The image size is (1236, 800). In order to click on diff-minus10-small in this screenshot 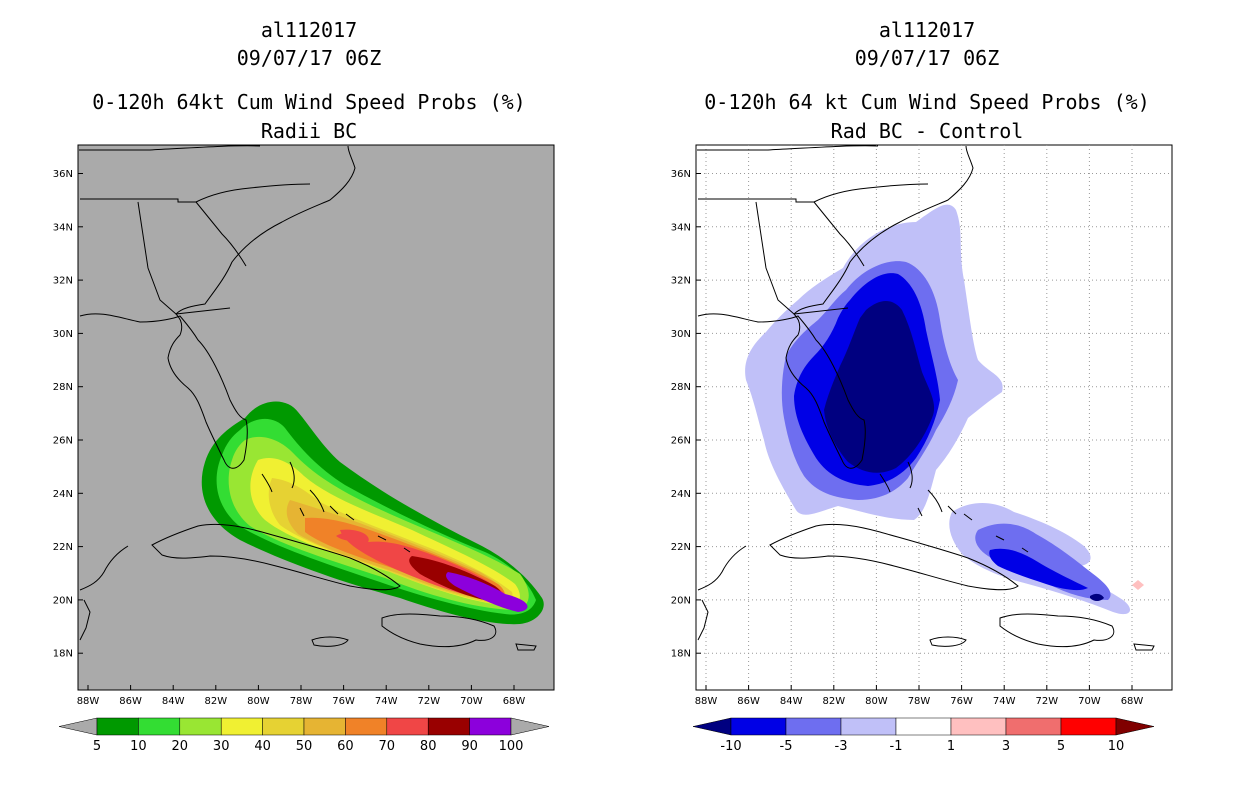, I will do `click(1097, 597)`.